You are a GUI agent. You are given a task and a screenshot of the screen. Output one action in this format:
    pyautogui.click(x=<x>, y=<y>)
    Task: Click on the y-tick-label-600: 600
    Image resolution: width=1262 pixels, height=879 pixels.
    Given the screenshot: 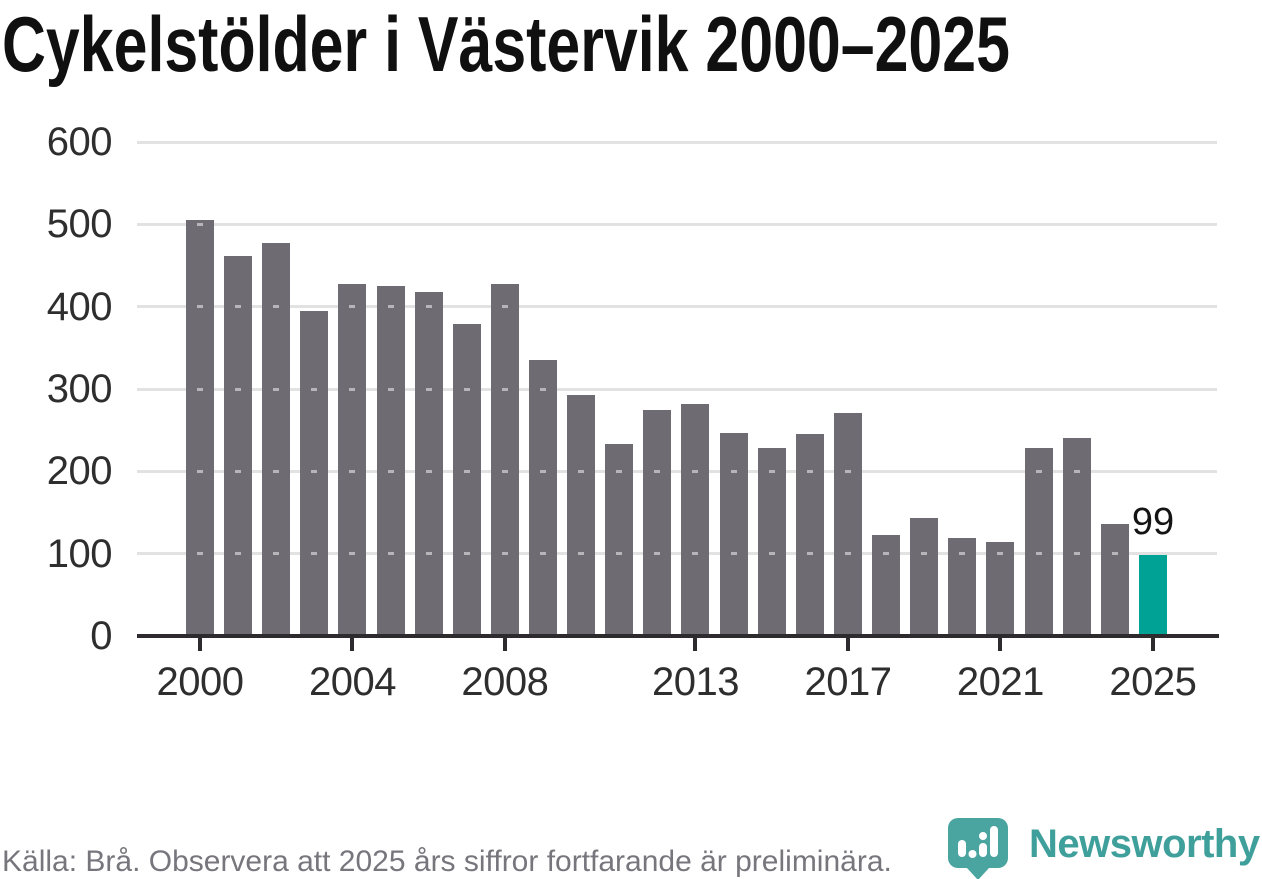 What is the action you would take?
    pyautogui.click(x=79, y=142)
    